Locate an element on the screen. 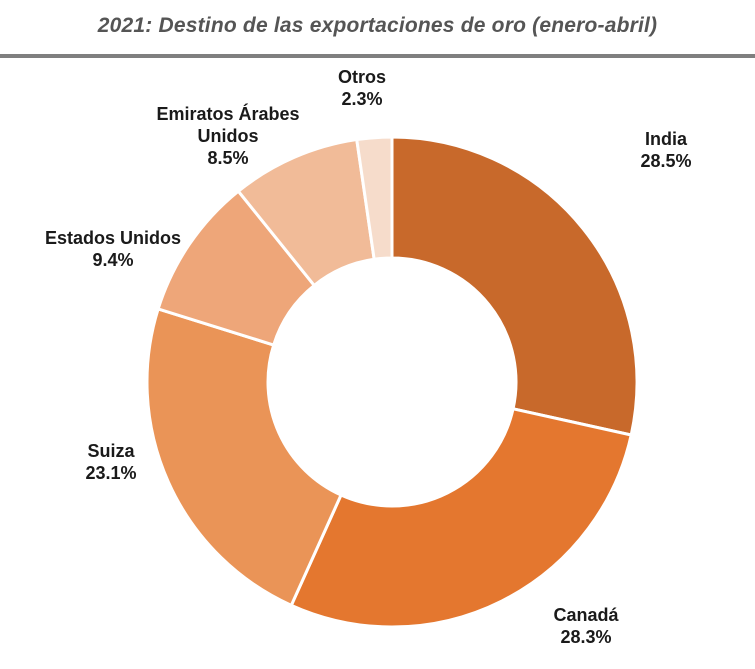  slice-label-canad-: Canadá 28.3% is located at coordinates (586, 626).